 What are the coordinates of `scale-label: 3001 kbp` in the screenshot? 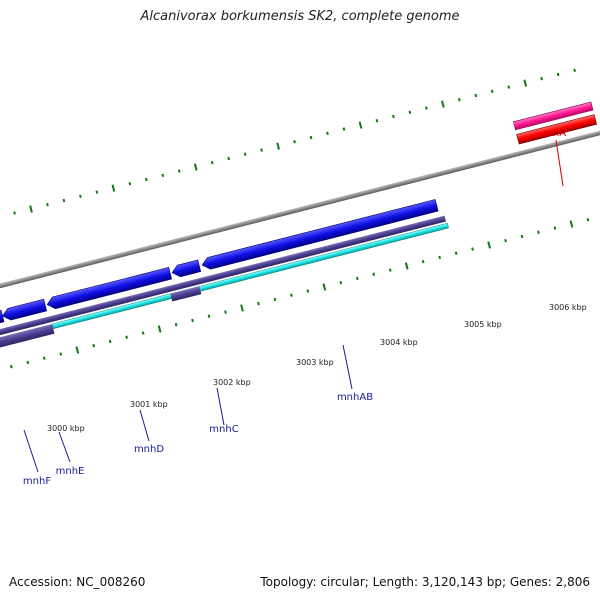 It's located at (149, 404).